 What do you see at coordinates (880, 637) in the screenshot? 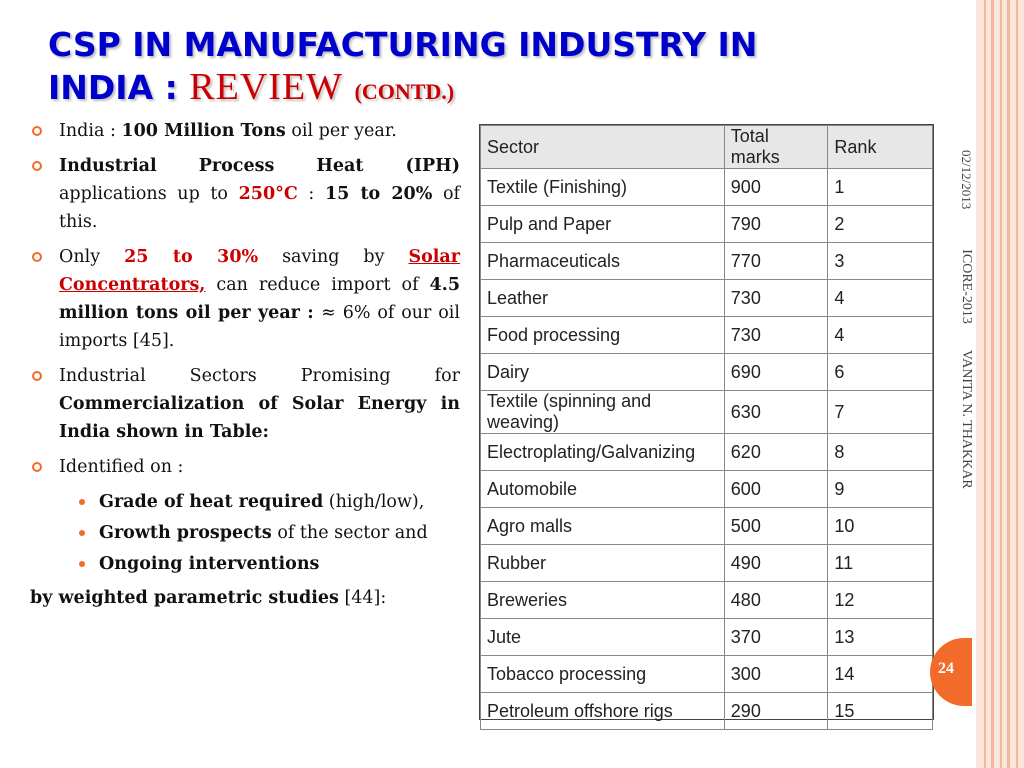
I see `rank-cell: 13` at bounding box center [880, 637].